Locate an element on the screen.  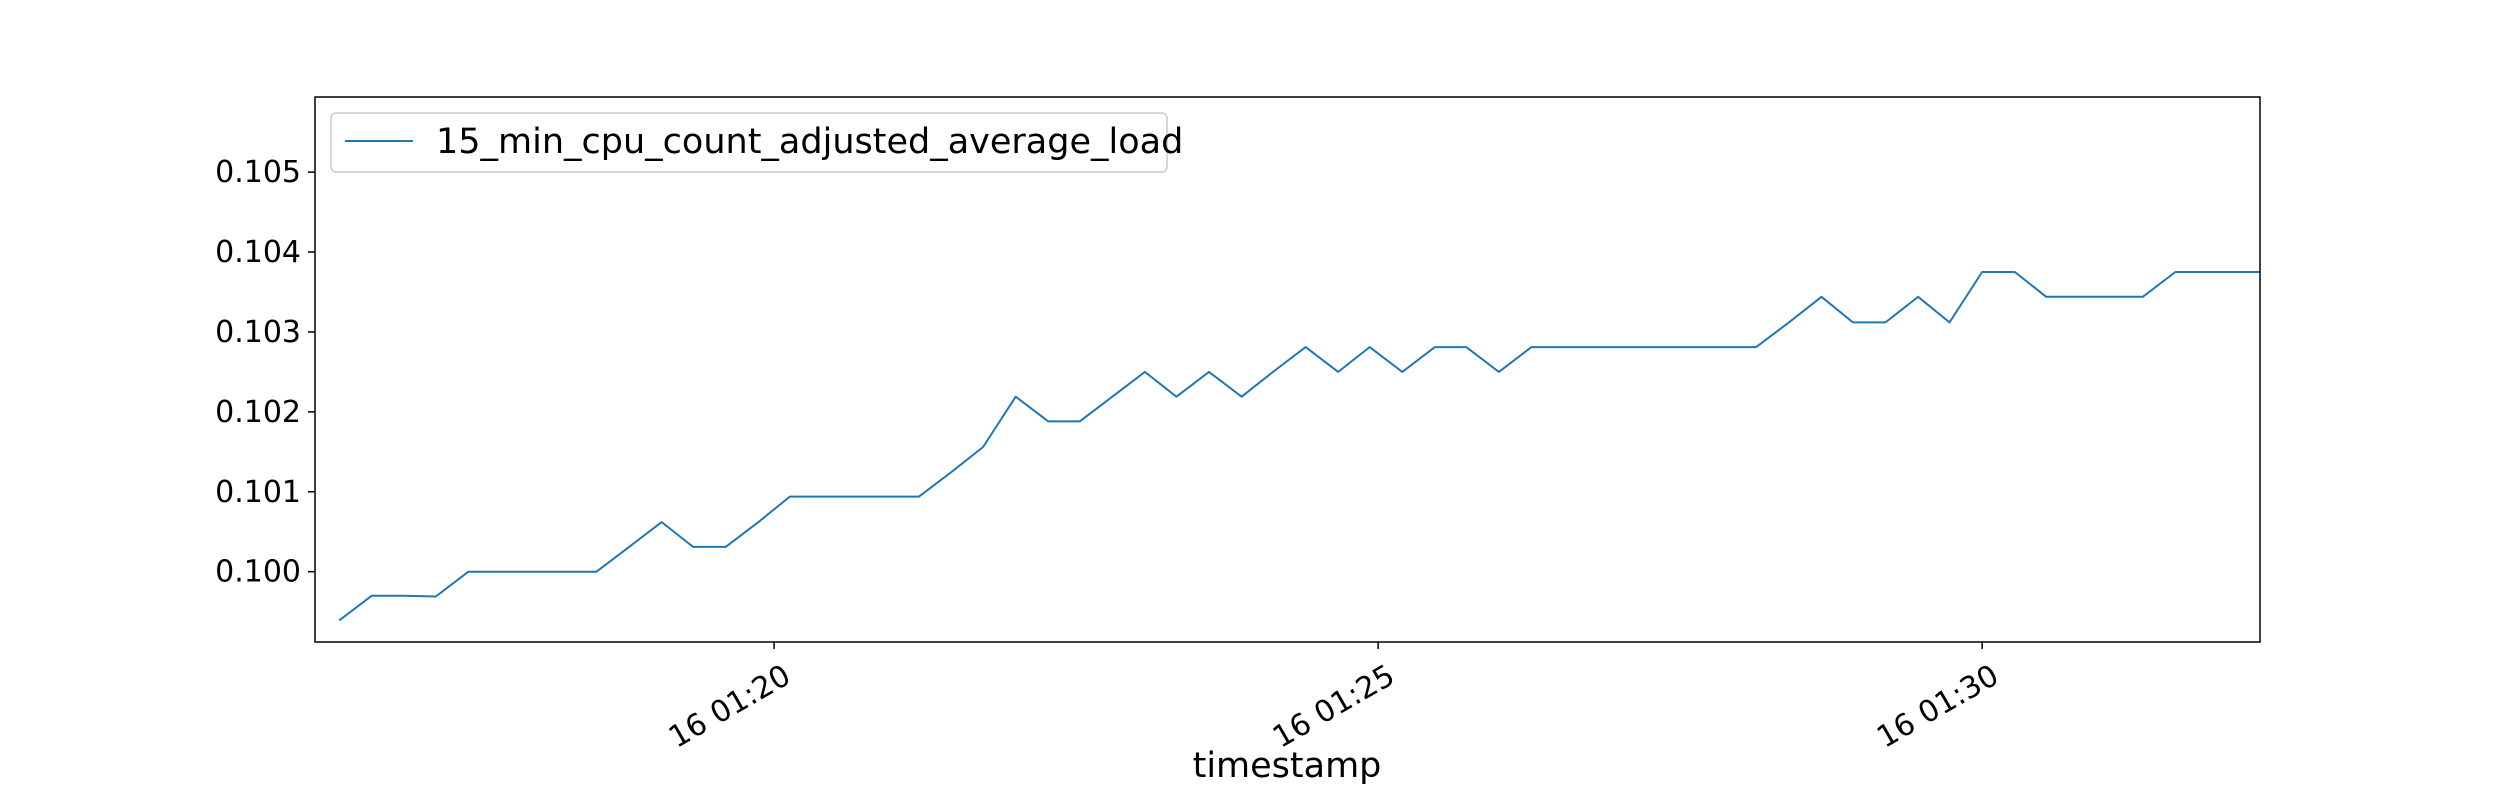
y-tick-label: 0.104 is located at coordinates (258, 252).